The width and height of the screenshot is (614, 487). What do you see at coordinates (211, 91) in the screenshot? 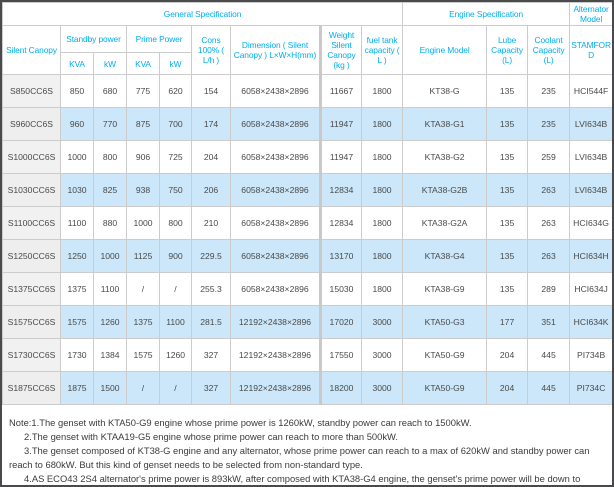
I see `table-cell: 154` at bounding box center [211, 91].